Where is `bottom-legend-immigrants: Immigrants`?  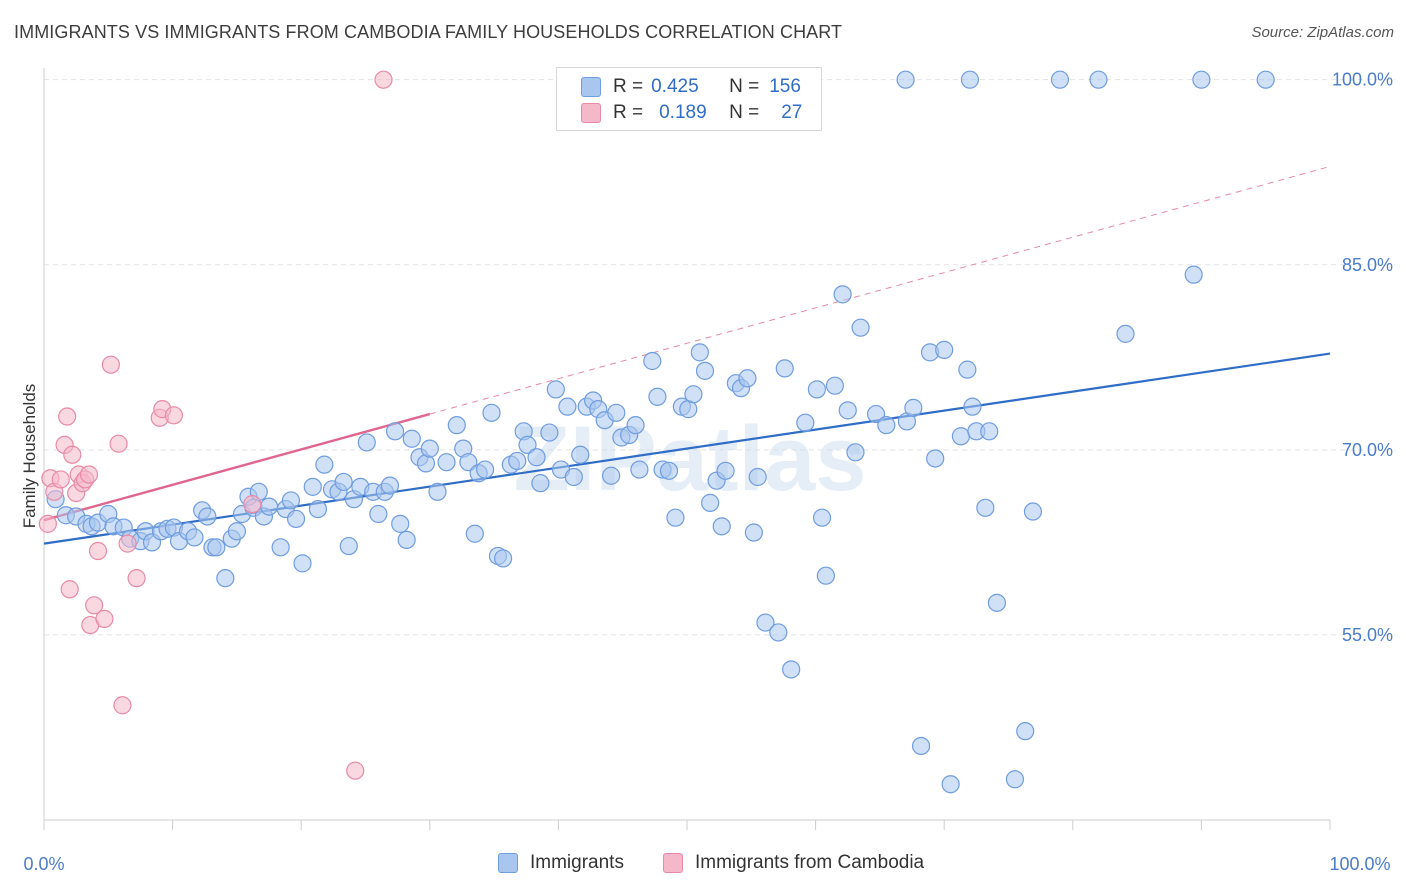 bottom-legend-immigrants: Immigrants is located at coordinates (561, 863).